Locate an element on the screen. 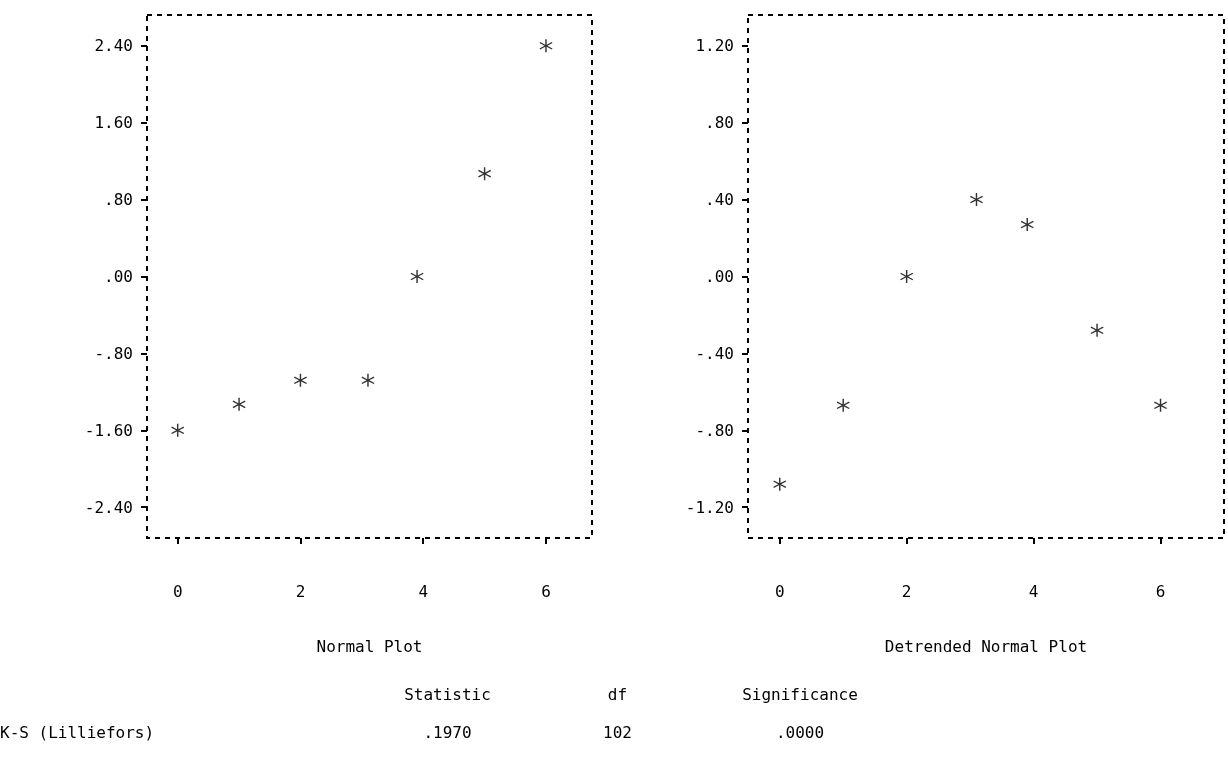  text: .1970 is located at coordinates (447, 732).